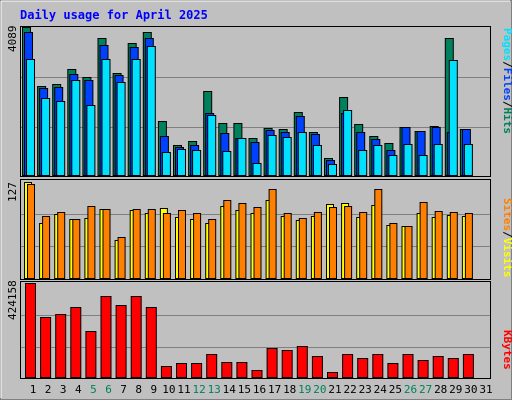  I want to click on x-tick-label: 11, so click(183, 389).